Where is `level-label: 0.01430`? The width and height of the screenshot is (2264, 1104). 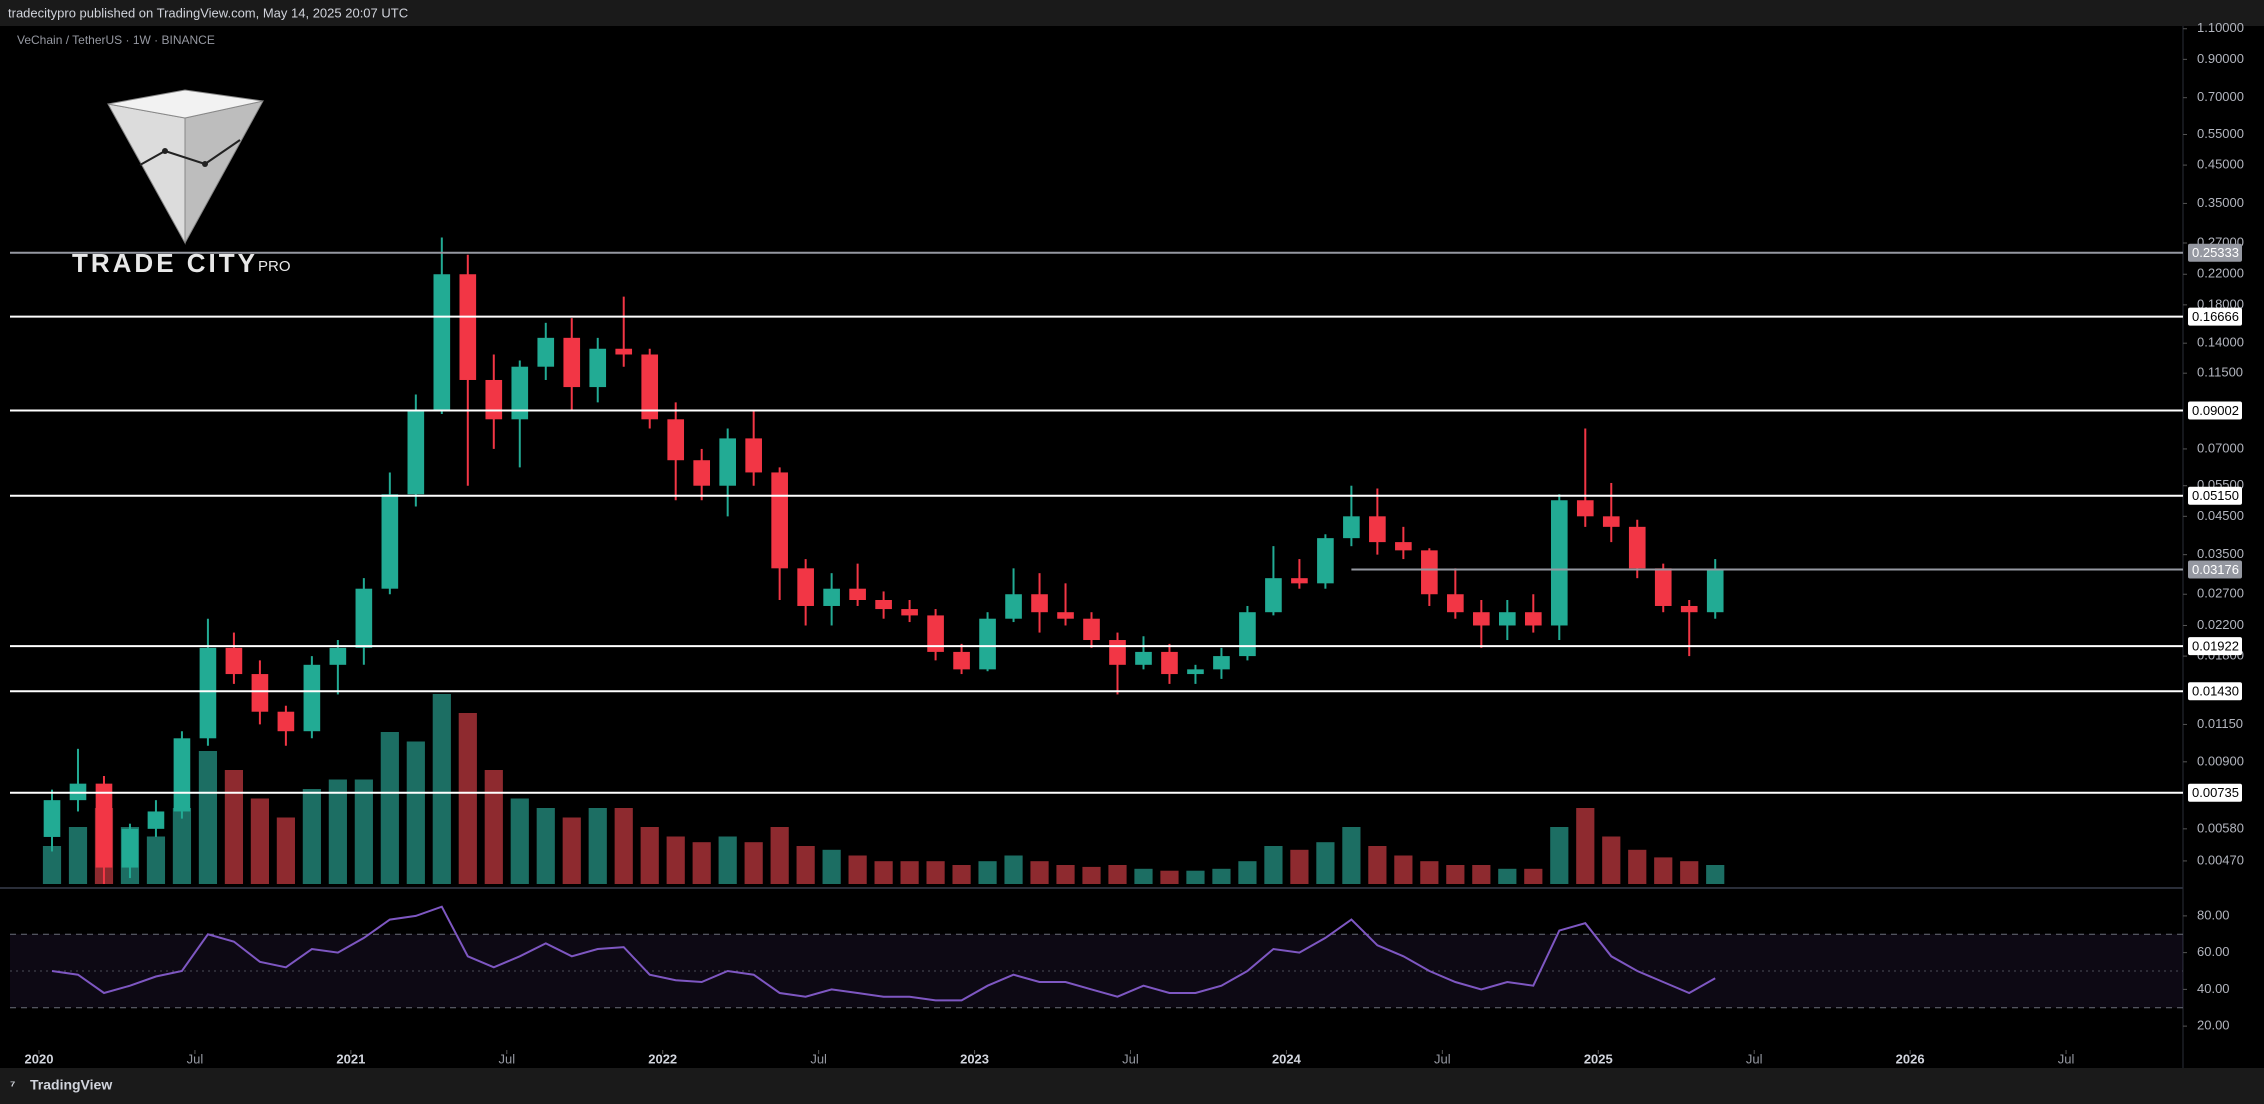 level-label: 0.01430 is located at coordinates (2215, 691).